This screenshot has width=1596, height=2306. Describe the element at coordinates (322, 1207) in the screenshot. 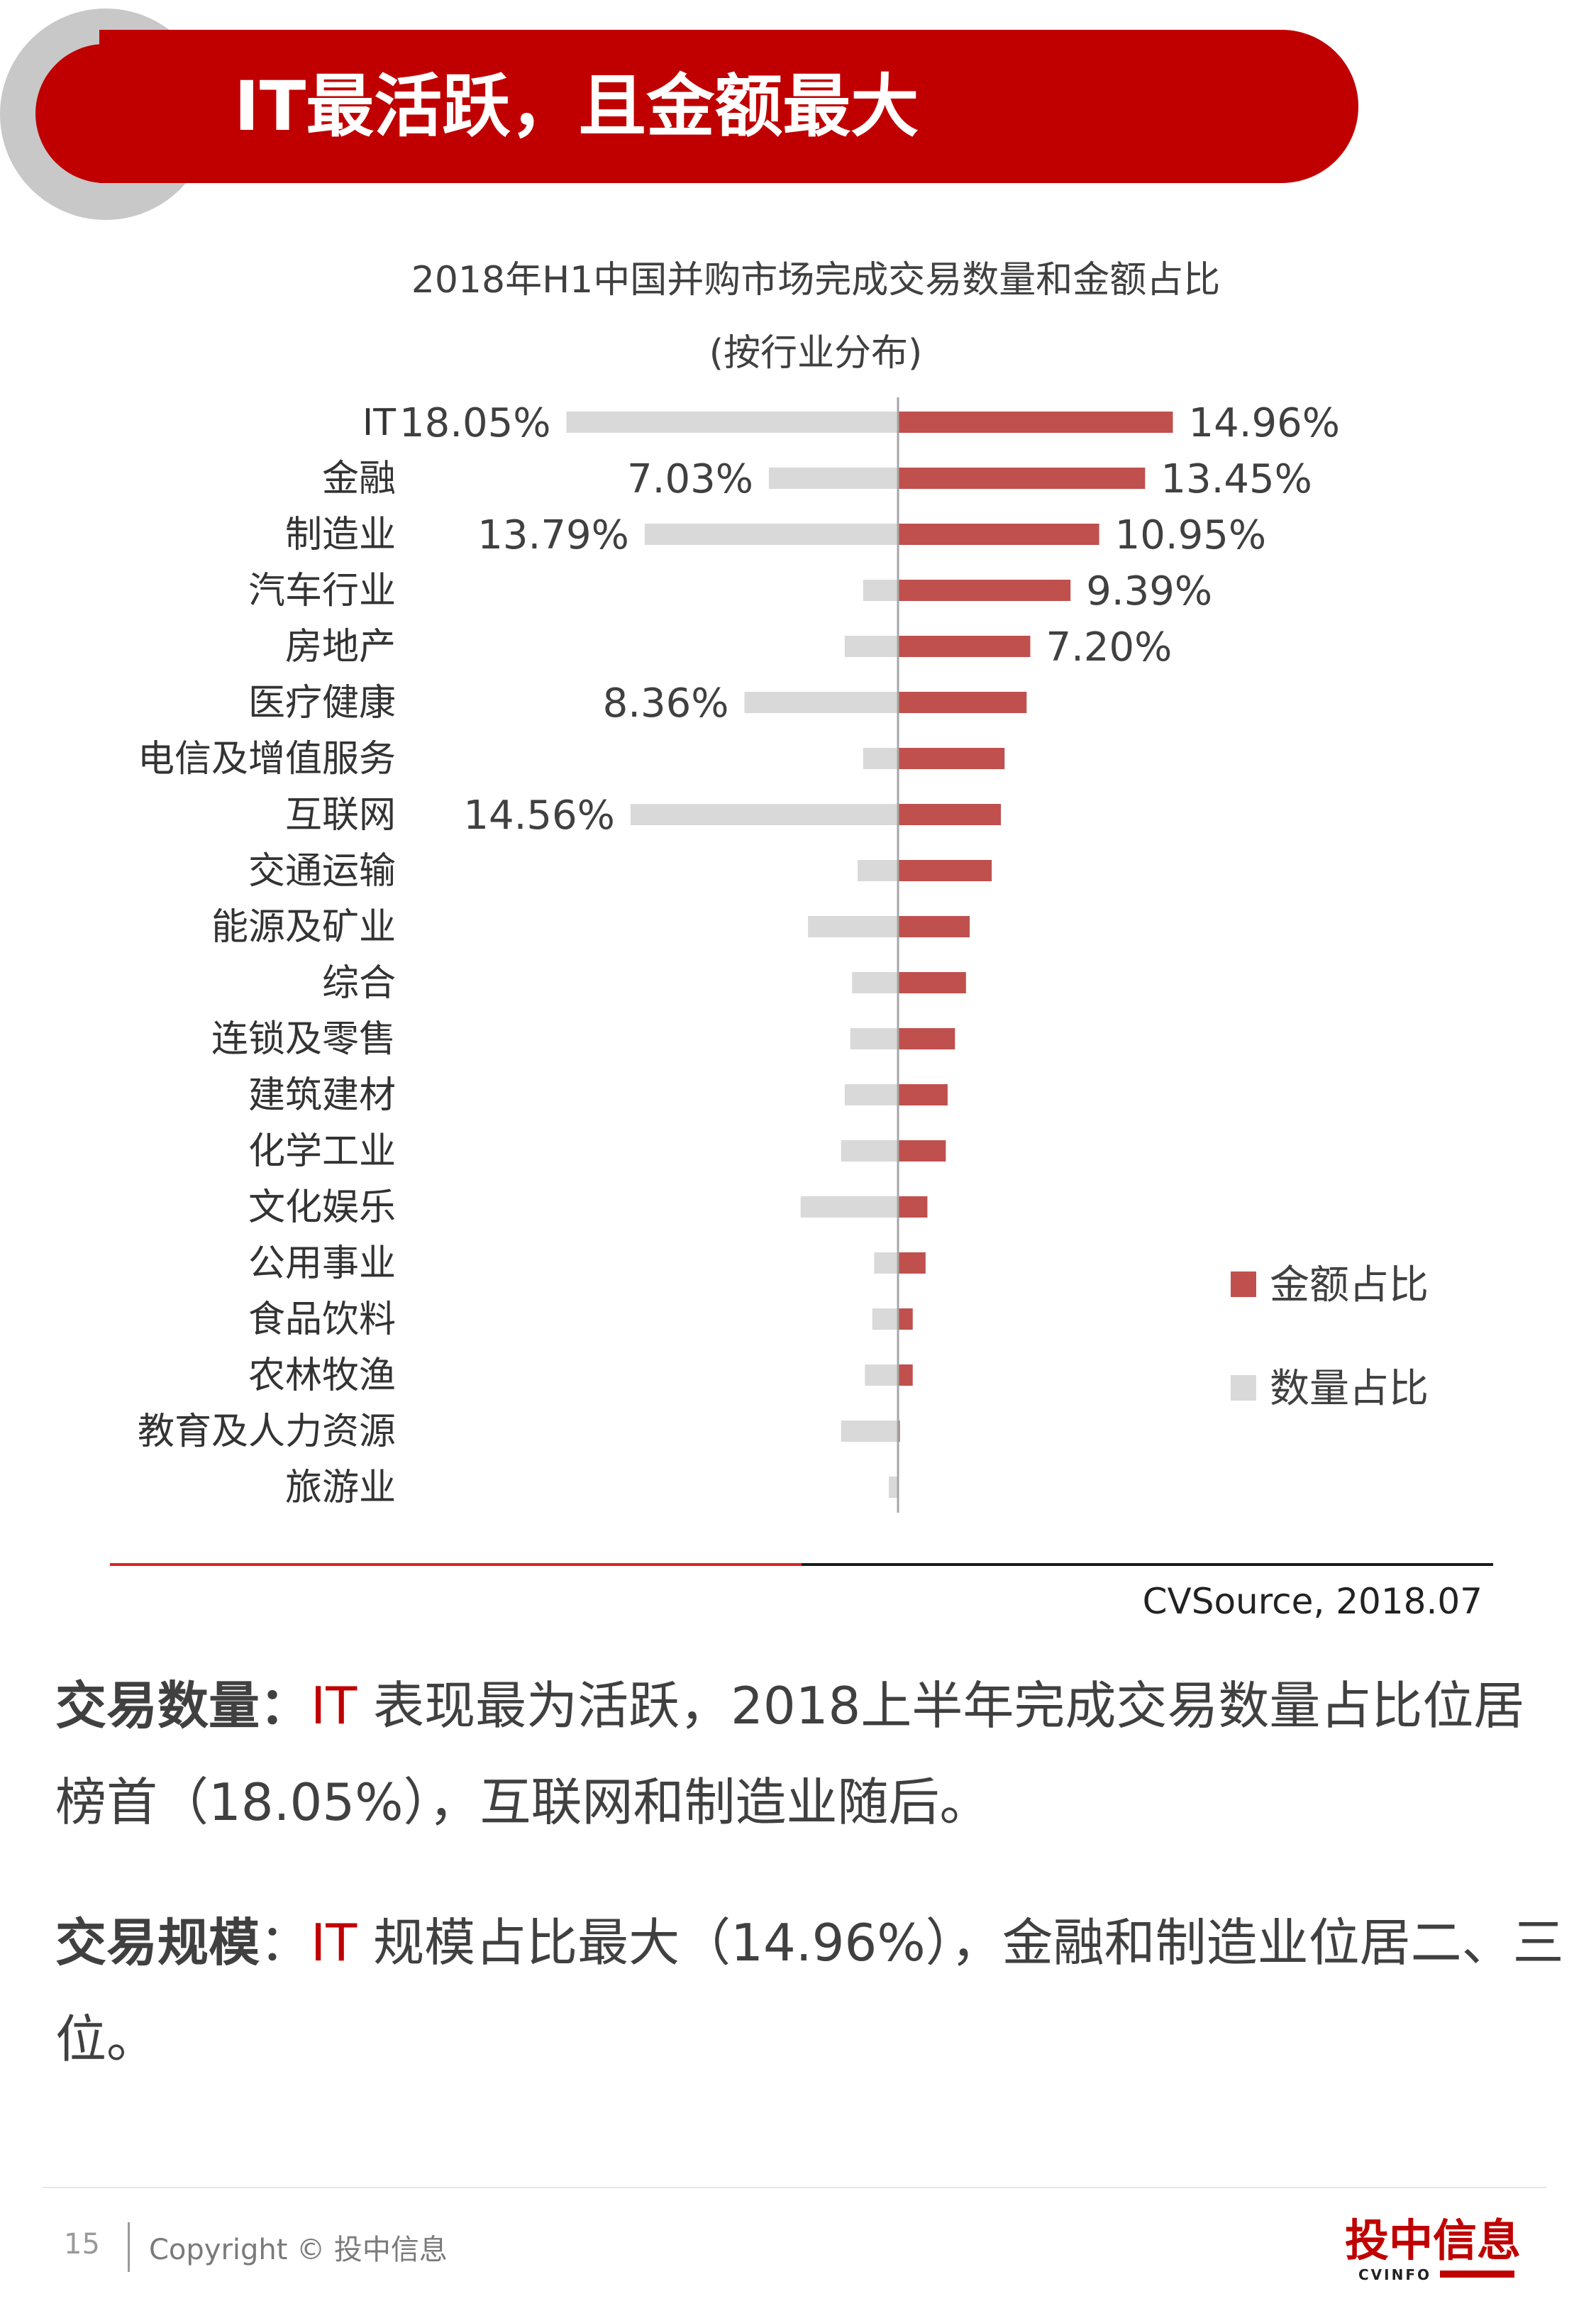

I see `category-label: 文化娱乐` at that location.